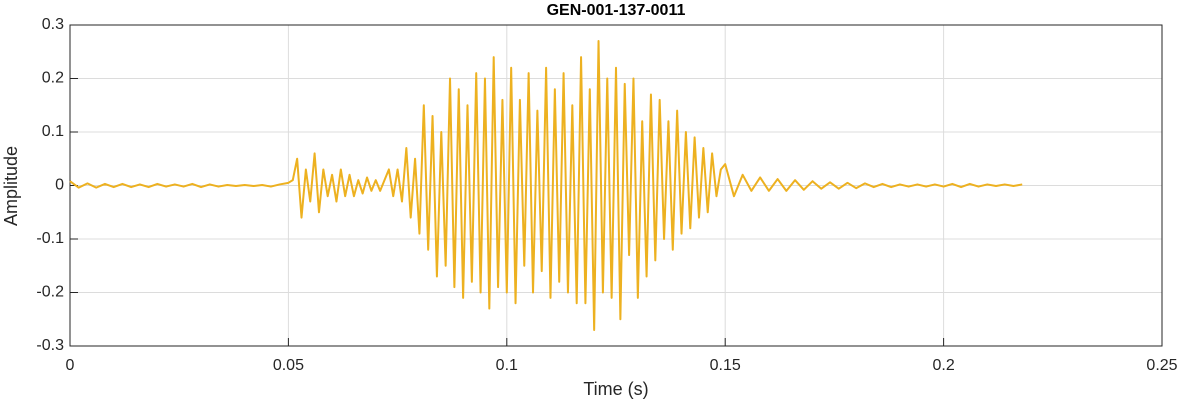 This screenshot has height=404, width=1182. Describe the element at coordinates (725, 365) in the screenshot. I see `x-tick-label: 0.15` at that location.